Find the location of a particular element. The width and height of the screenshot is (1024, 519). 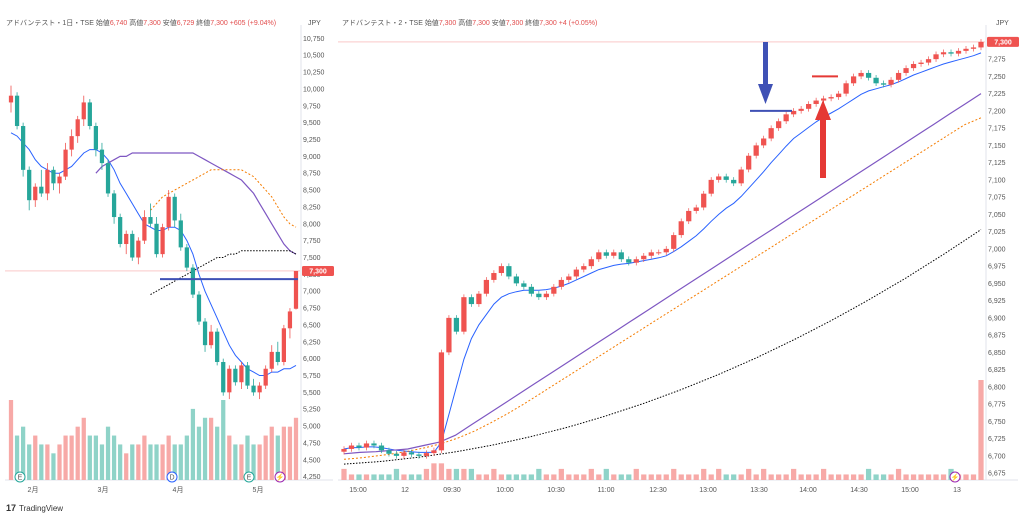

right-close-label: 終値 is located at coordinates (532, 23).